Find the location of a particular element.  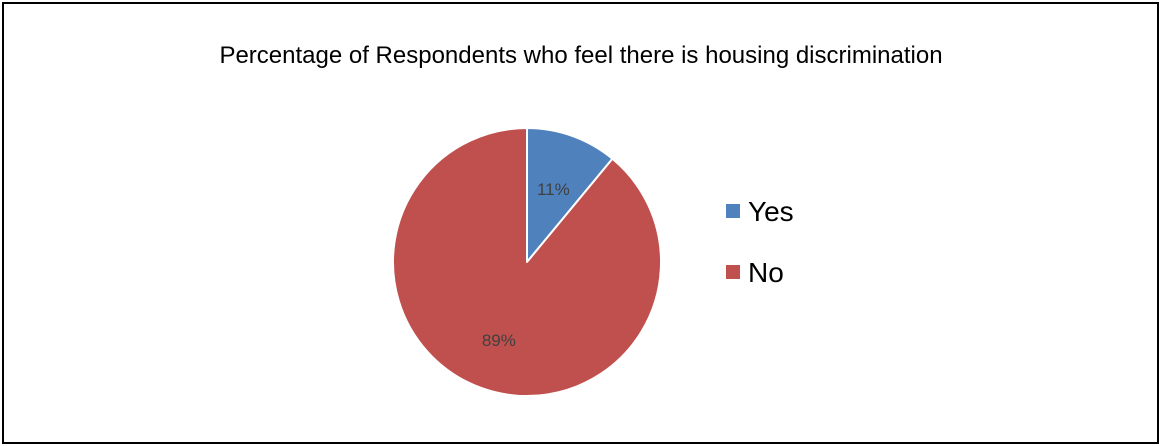

legend-swatch-yes is located at coordinates (733, 211).